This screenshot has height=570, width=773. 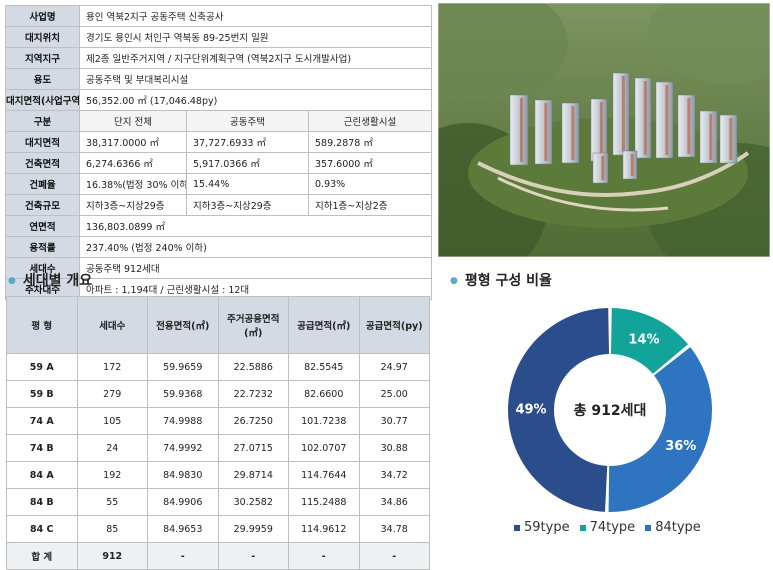 I want to click on unit-value-cell: 29.8714, so click(x=253, y=475).